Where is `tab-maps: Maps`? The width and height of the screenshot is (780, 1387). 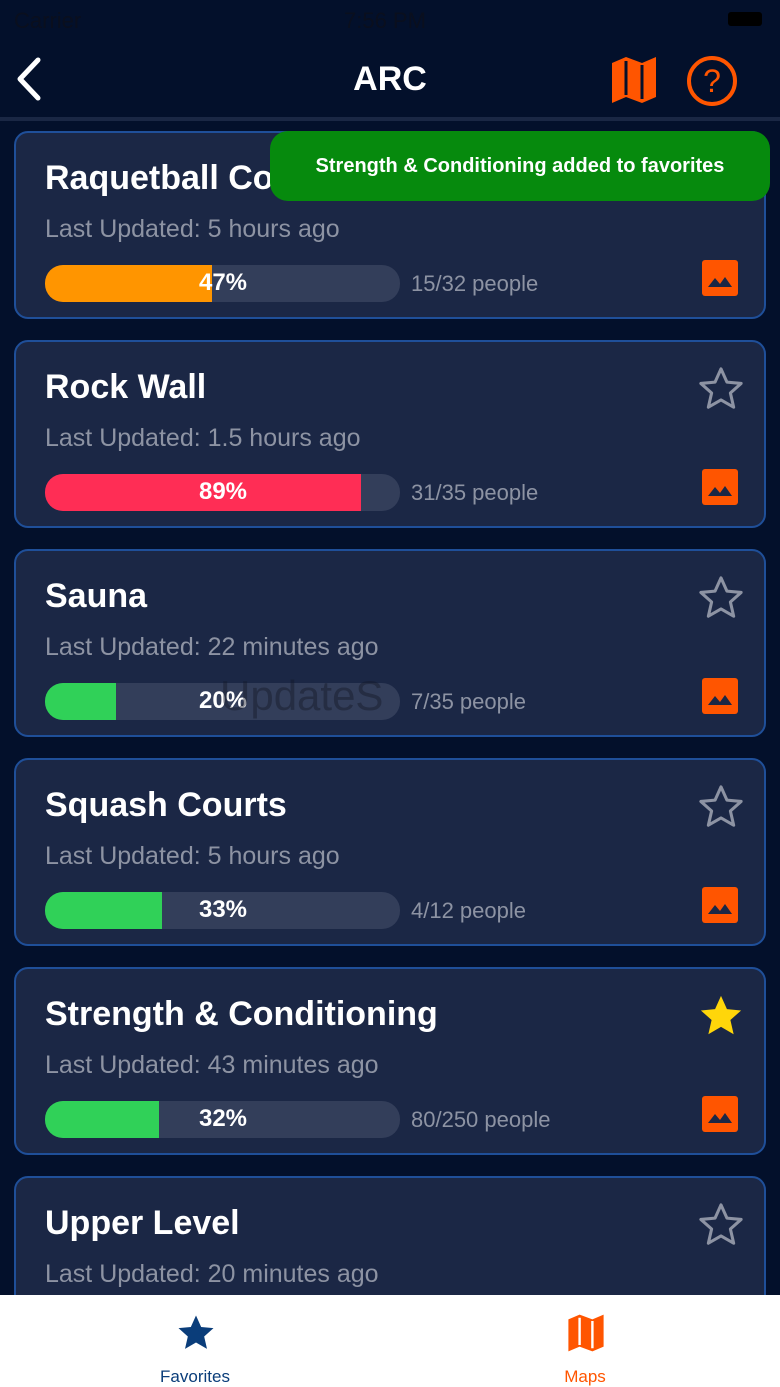 tab-maps: Maps is located at coordinates (585, 1341).